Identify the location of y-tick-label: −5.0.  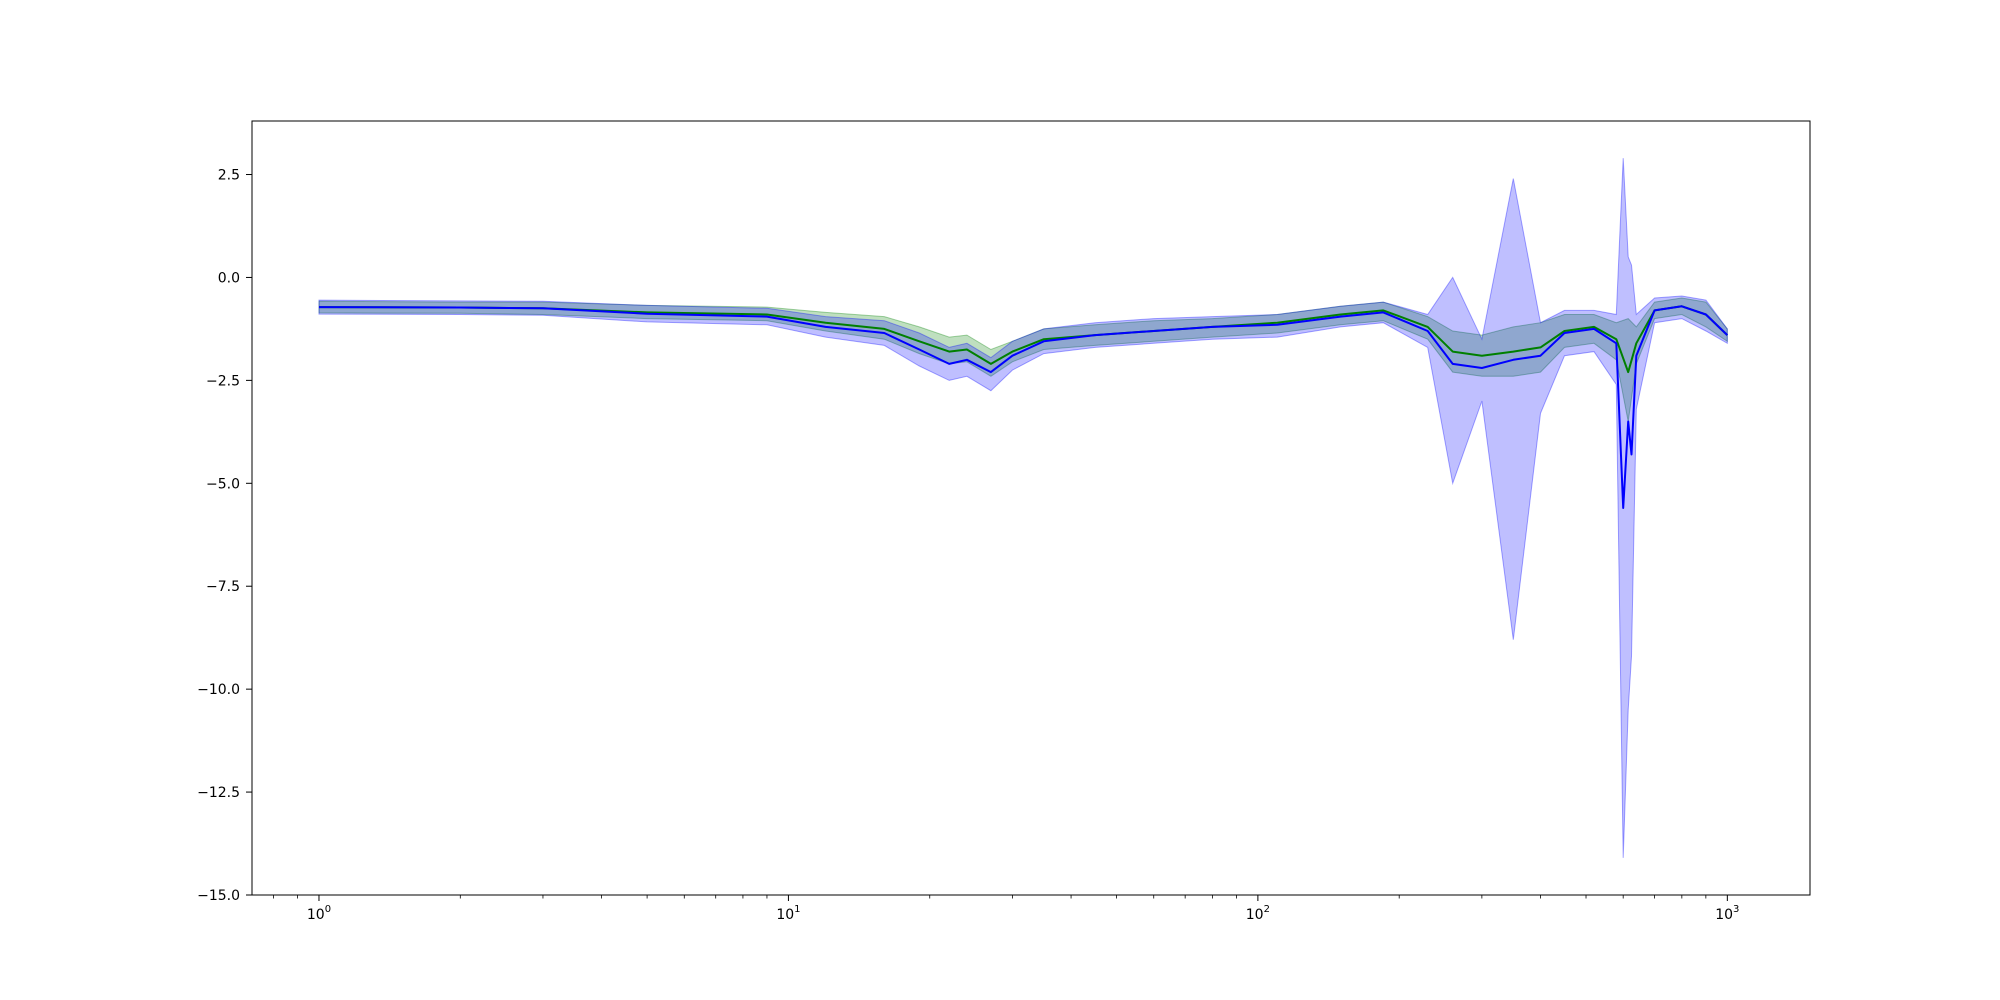
(223, 484).